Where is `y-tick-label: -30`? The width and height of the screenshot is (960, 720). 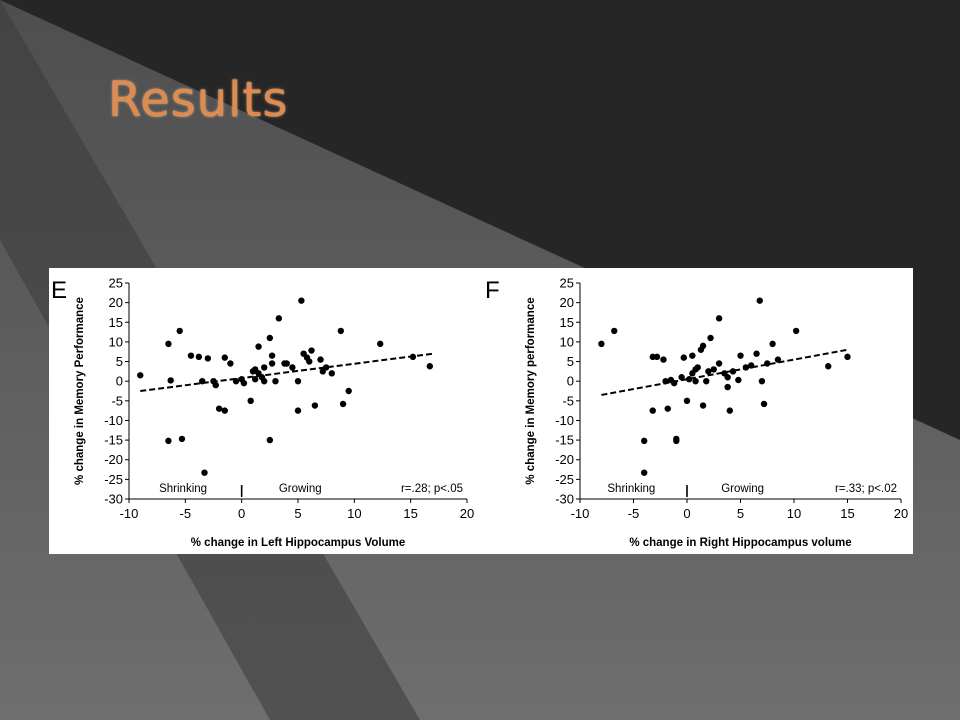
y-tick-label: -30 is located at coordinates (564, 499).